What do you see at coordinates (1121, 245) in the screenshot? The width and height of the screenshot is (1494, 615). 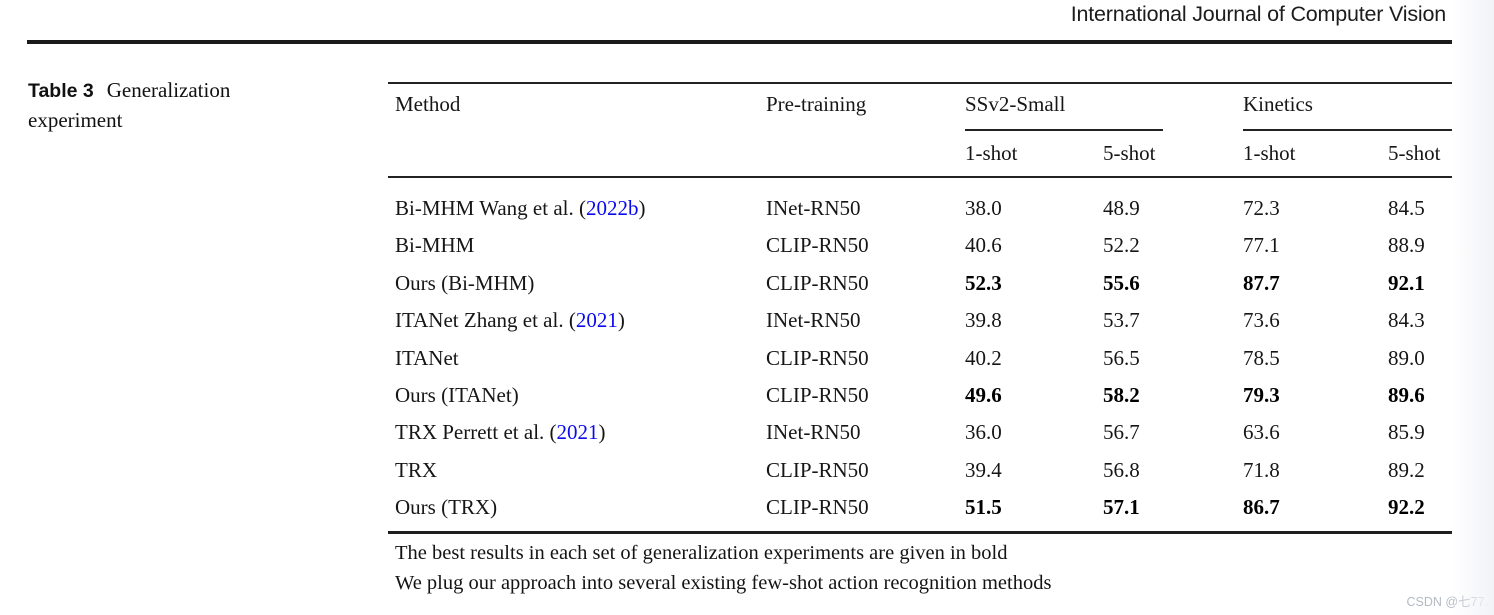 I see `ssv2-5shot-value: 52.2` at bounding box center [1121, 245].